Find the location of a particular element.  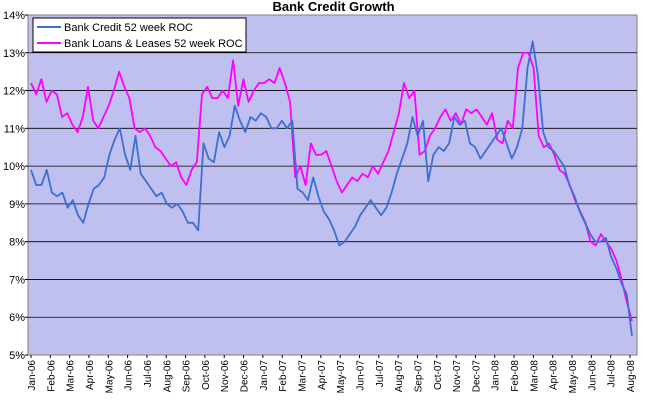

legend-box is located at coordinates (139, 35).